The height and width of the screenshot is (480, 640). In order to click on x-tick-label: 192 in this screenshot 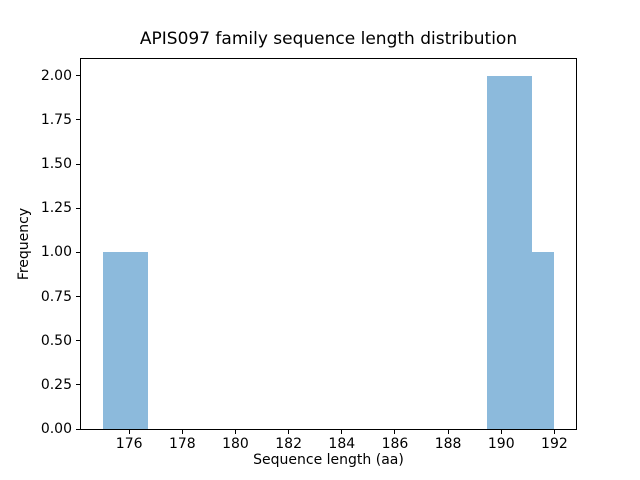, I will do `click(554, 444)`.